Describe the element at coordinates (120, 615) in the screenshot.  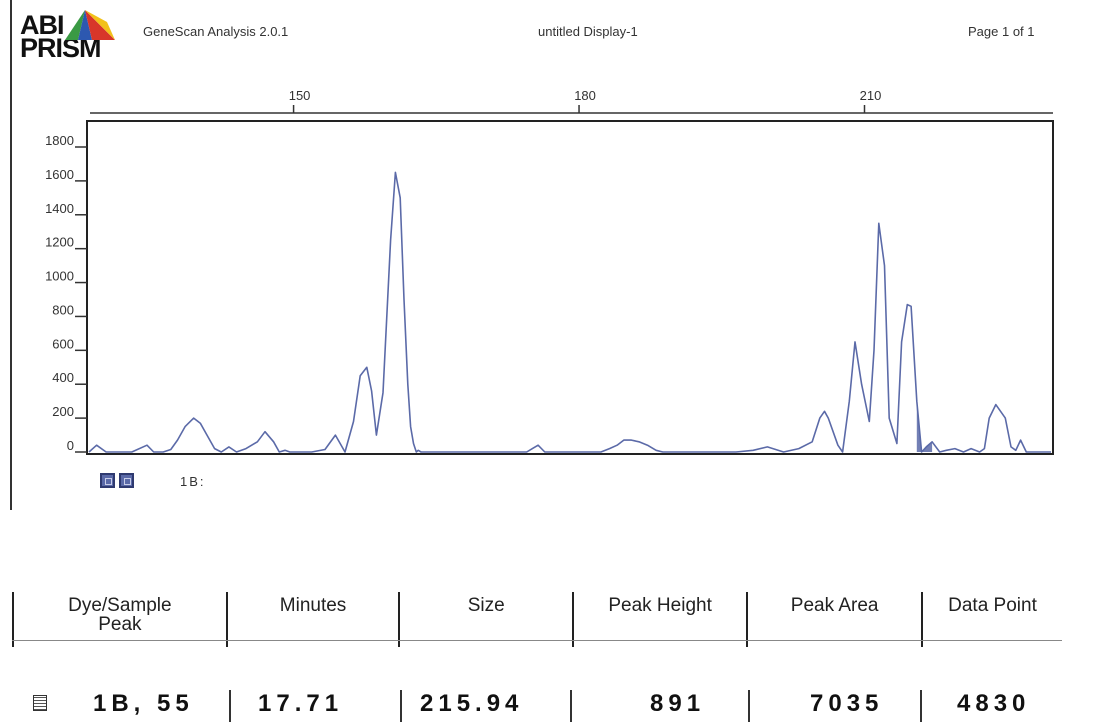
I see `column-header-text: Dye/Sample Peak` at that location.